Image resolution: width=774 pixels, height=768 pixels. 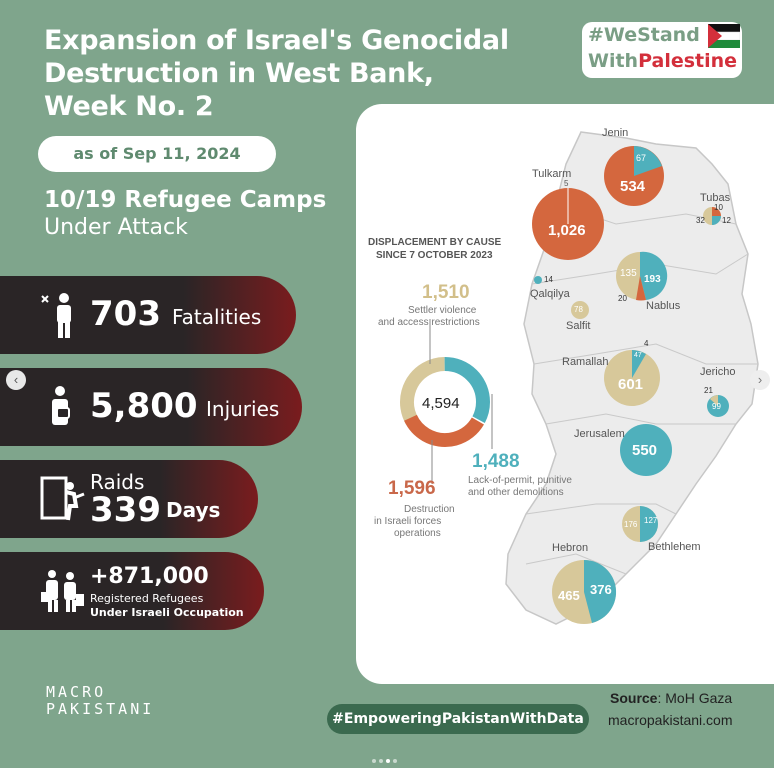 What do you see at coordinates (674, 547) in the screenshot?
I see `region-bethlehem: Bethlehem` at bounding box center [674, 547].